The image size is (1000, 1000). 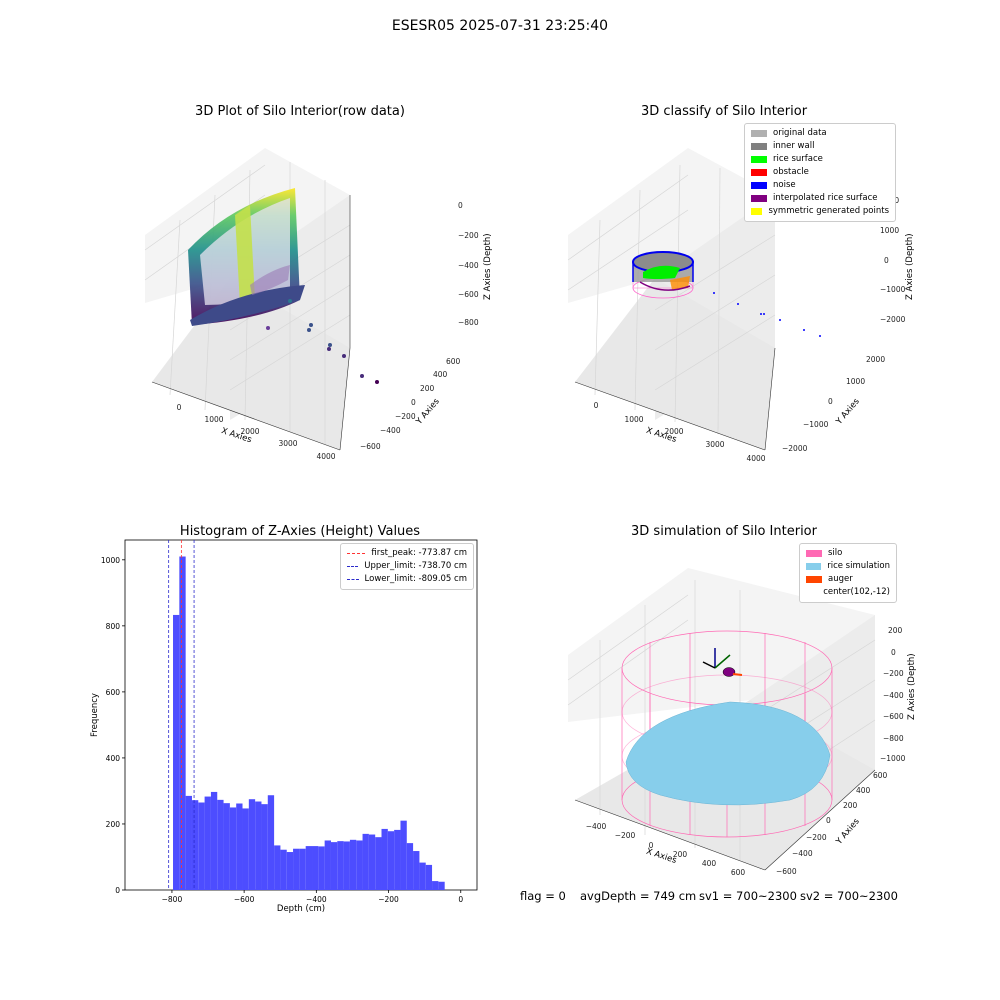 I want to click on legend-item-interpolated: interpolated rice surface, so click(x=820, y=198).